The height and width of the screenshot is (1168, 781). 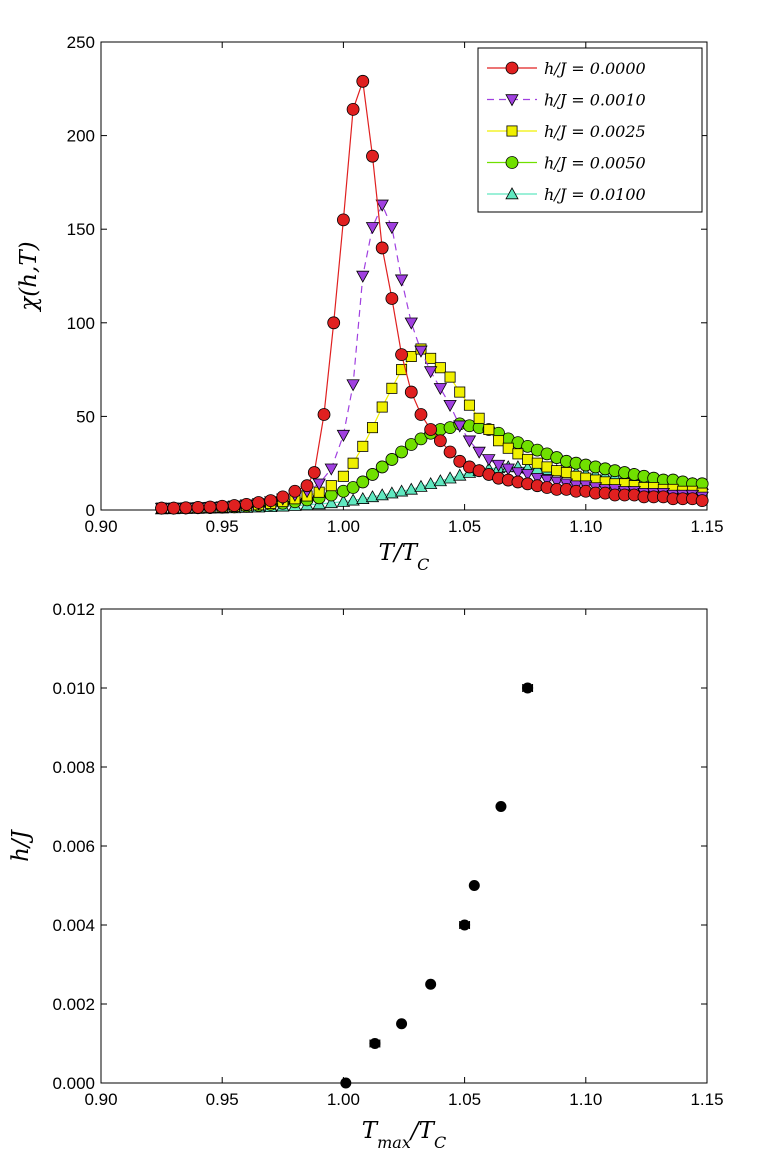 I want to click on top-y-tick-label: 150, so click(x=81, y=229).